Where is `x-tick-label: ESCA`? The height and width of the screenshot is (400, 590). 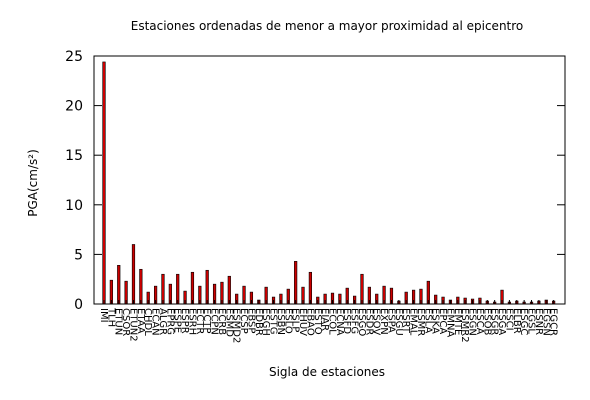 x-tick-label: ESCA is located at coordinates (479, 321).